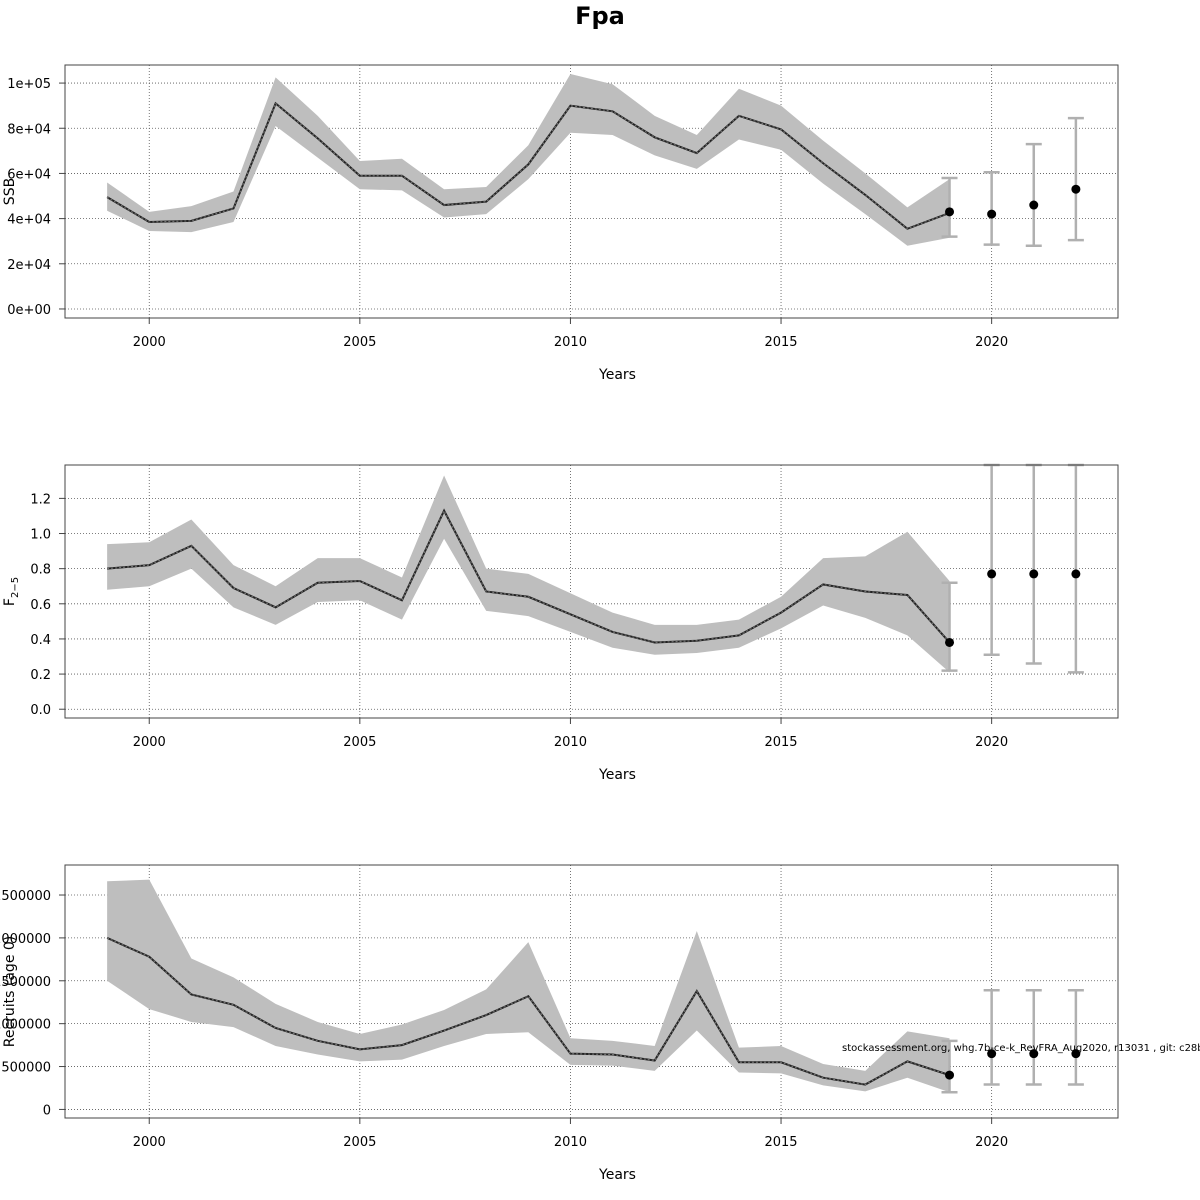 The image size is (1200, 1200). What do you see at coordinates (600, 16) in the screenshot?
I see `chart-title: Fpa` at bounding box center [600, 16].